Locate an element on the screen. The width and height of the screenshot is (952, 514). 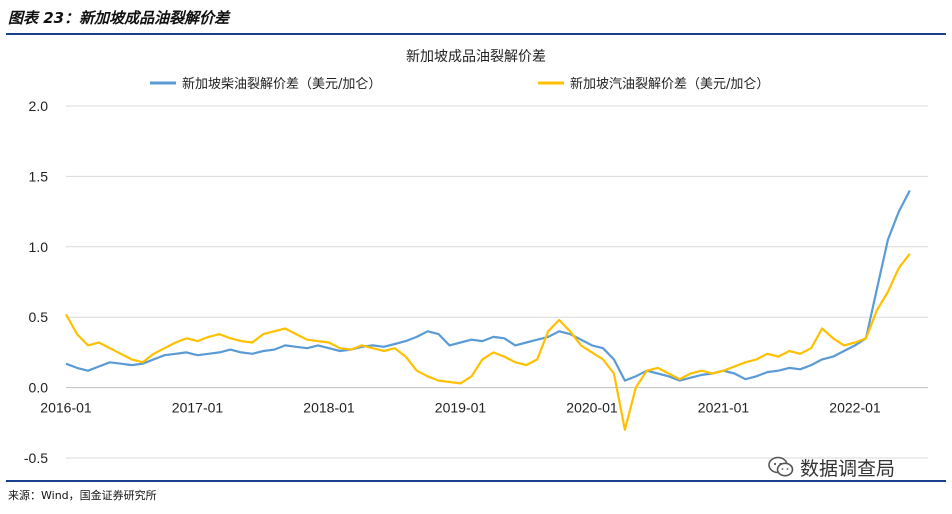
x-tick-label: 2022-01 is located at coordinates (855, 408).